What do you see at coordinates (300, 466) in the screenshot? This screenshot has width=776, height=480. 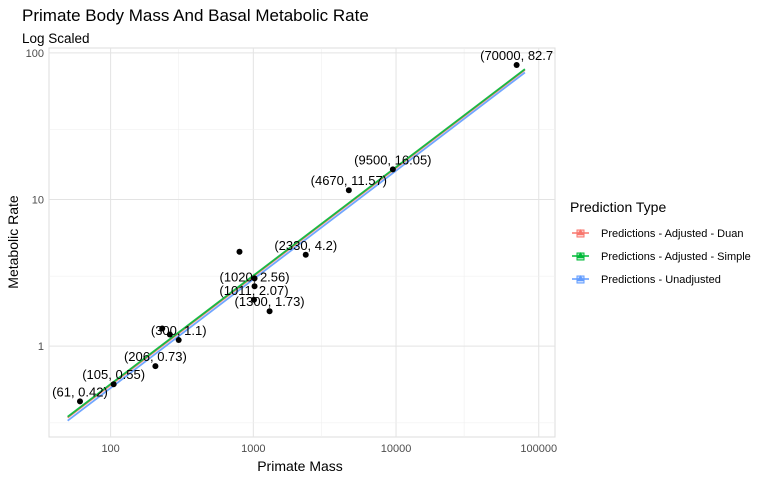 I see `x-axis-title: Primate Mass` at bounding box center [300, 466].